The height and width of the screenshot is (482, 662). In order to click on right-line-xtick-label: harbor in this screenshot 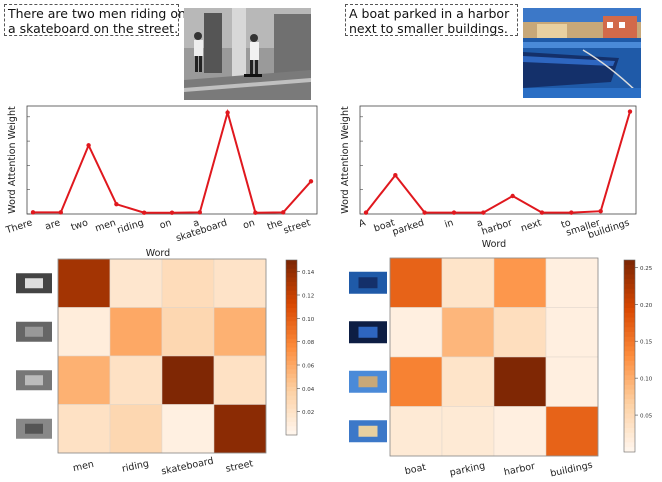, I will do `click(496, 227)`.